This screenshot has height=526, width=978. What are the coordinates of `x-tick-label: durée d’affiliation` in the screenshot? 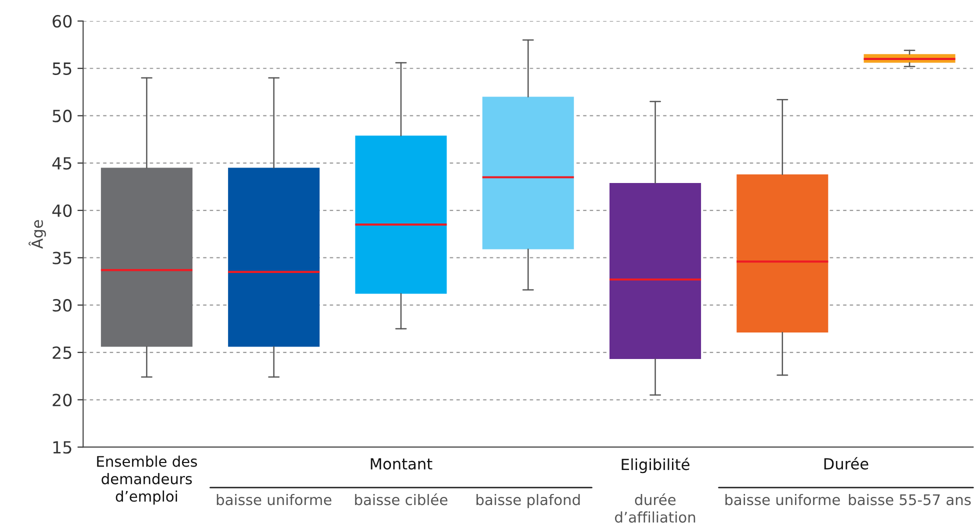 It's located at (655, 508).